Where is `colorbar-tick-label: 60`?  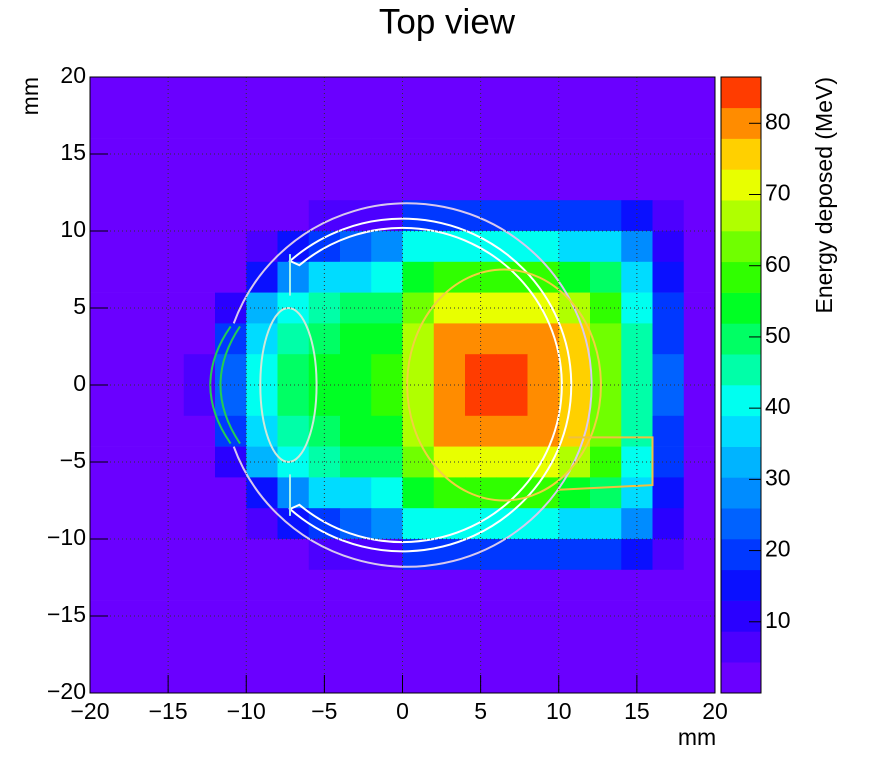
colorbar-tick-label: 60 is located at coordinates (778, 264).